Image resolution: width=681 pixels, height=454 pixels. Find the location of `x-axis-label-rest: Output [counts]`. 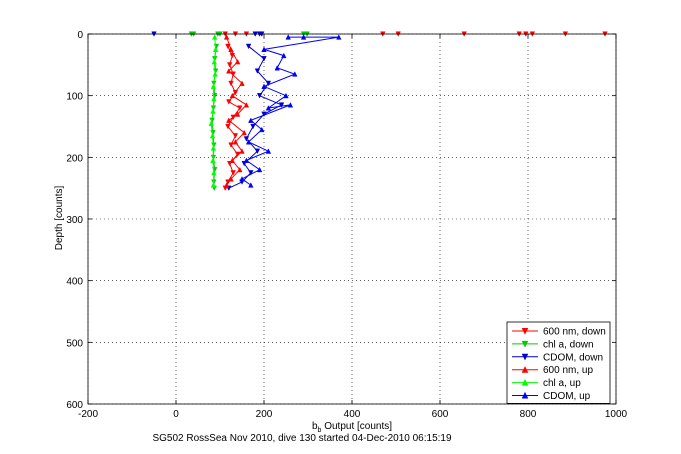

x-axis-label-rest: Output [counts] is located at coordinates (356, 426).